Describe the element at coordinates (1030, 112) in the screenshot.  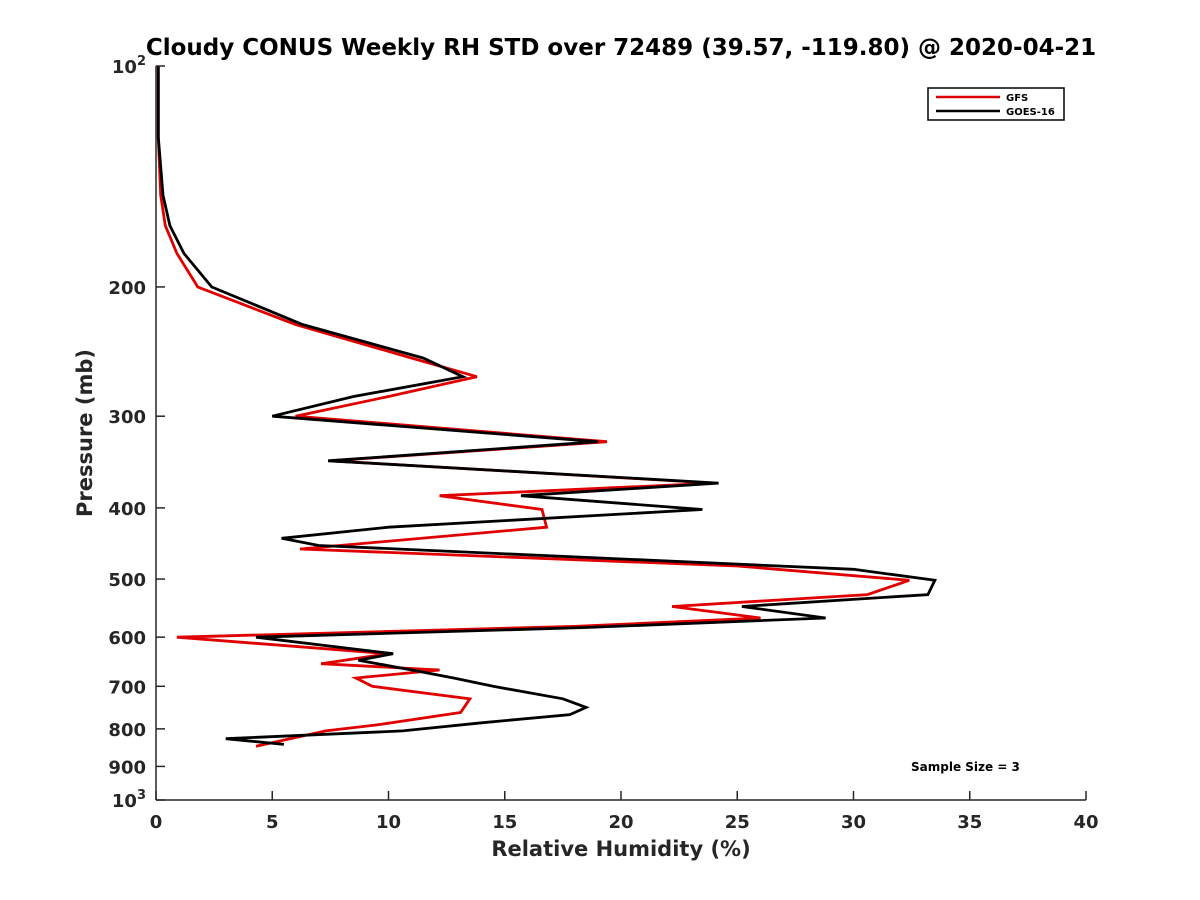
I see `legend-label-goes16: GOES-16` at that location.